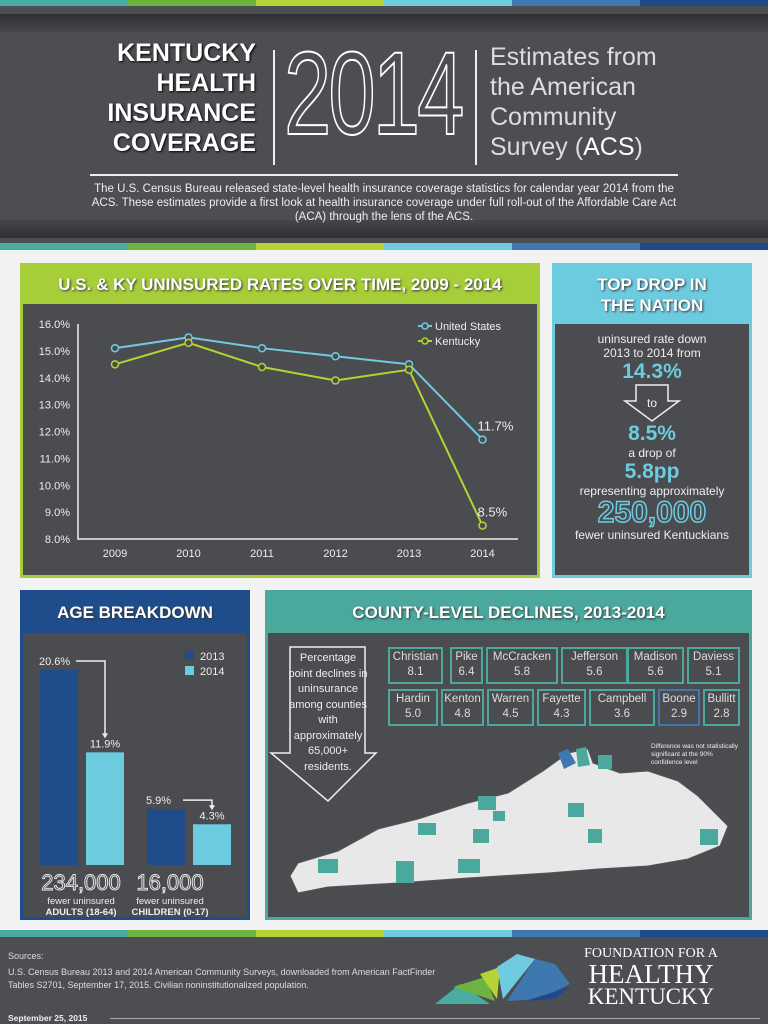  What do you see at coordinates (655, 657) in the screenshot?
I see `county-name: Madison` at bounding box center [655, 657].